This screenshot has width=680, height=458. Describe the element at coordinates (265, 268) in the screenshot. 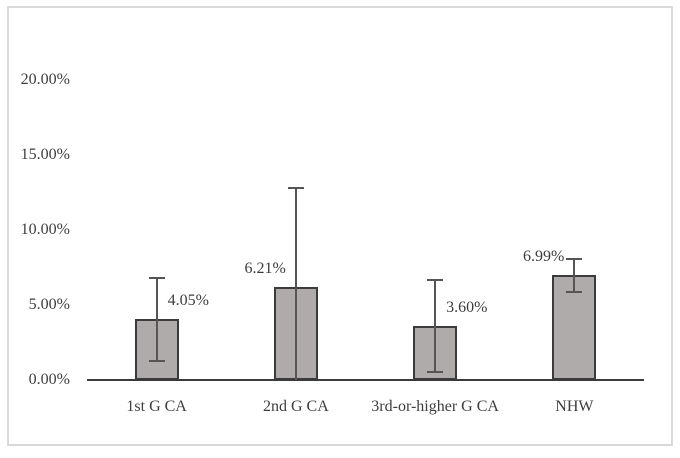

I see `data-label-2: 6.21%` at that location.